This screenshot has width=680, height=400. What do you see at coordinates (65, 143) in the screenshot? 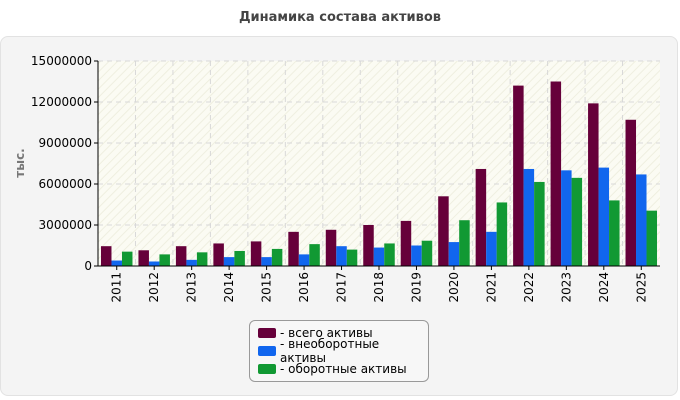
I see `y-tick-label: 9000000` at bounding box center [65, 143].